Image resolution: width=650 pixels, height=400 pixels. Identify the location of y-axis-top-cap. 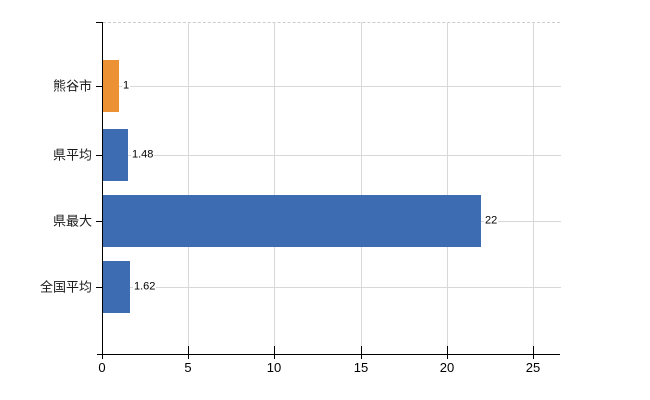
(99, 22).